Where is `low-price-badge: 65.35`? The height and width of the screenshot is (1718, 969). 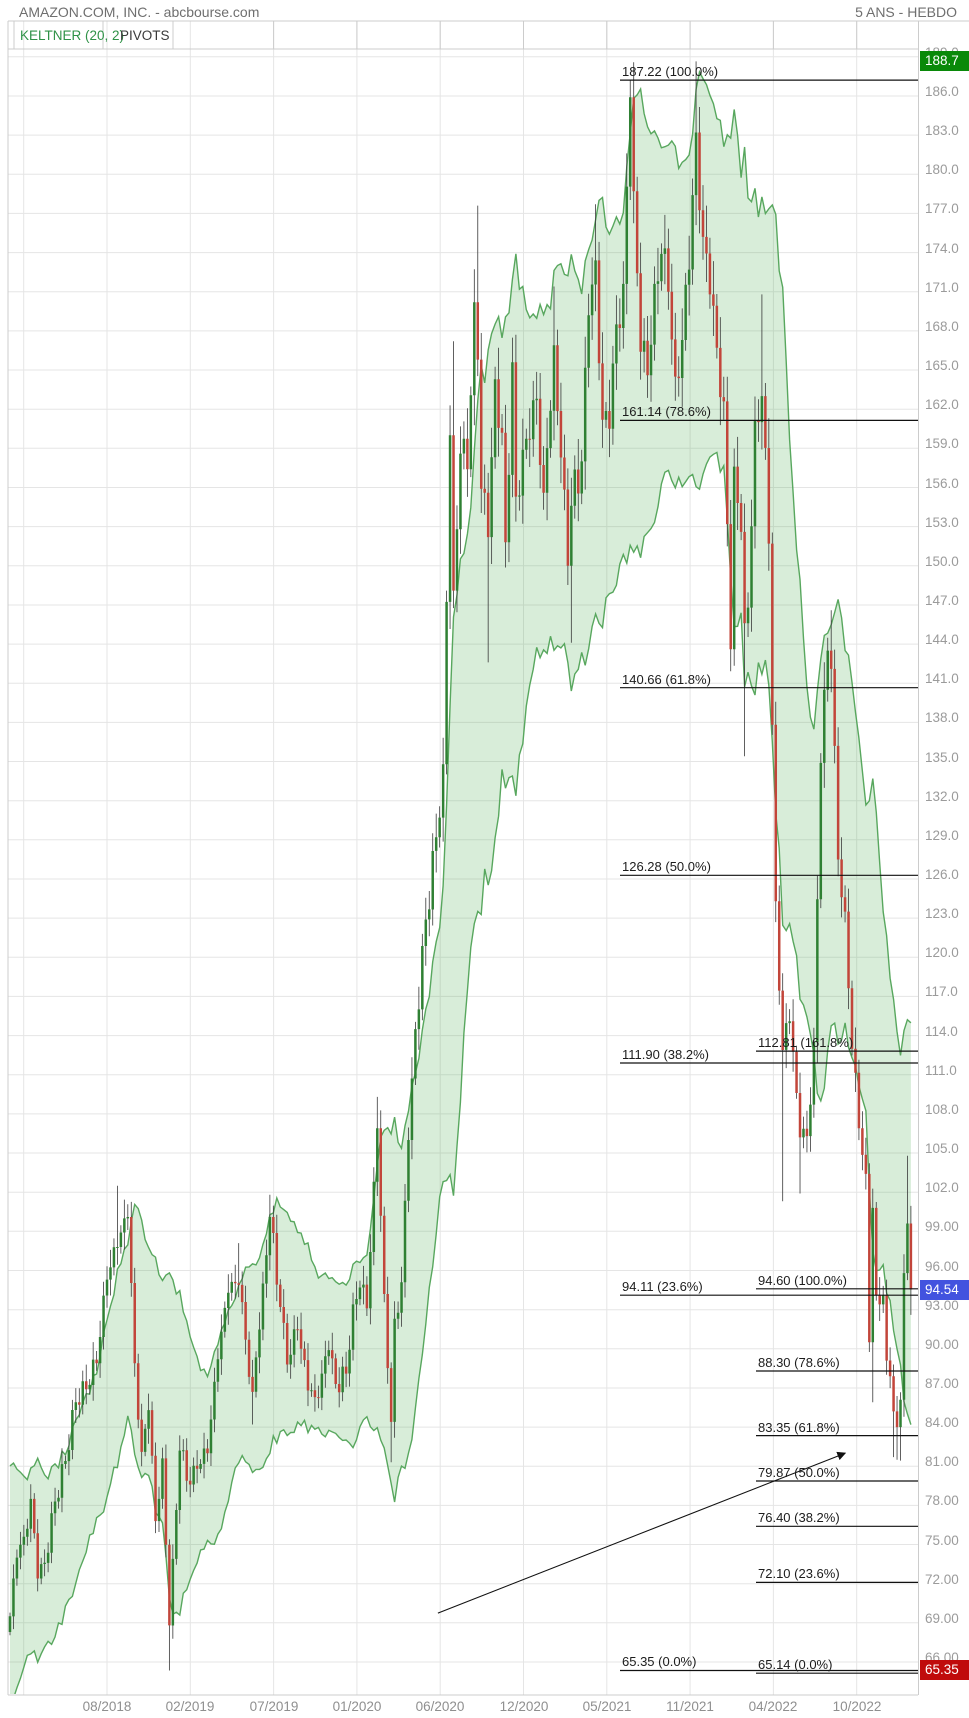 low-price-badge: 65.35 is located at coordinates (944, 1670).